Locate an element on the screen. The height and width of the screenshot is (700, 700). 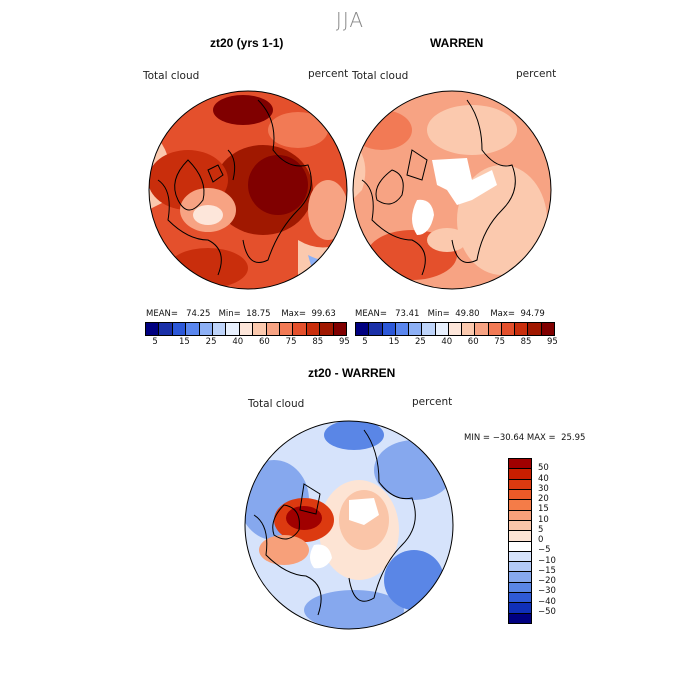
diff-legend-colorbar is located at coordinates (520, 541).